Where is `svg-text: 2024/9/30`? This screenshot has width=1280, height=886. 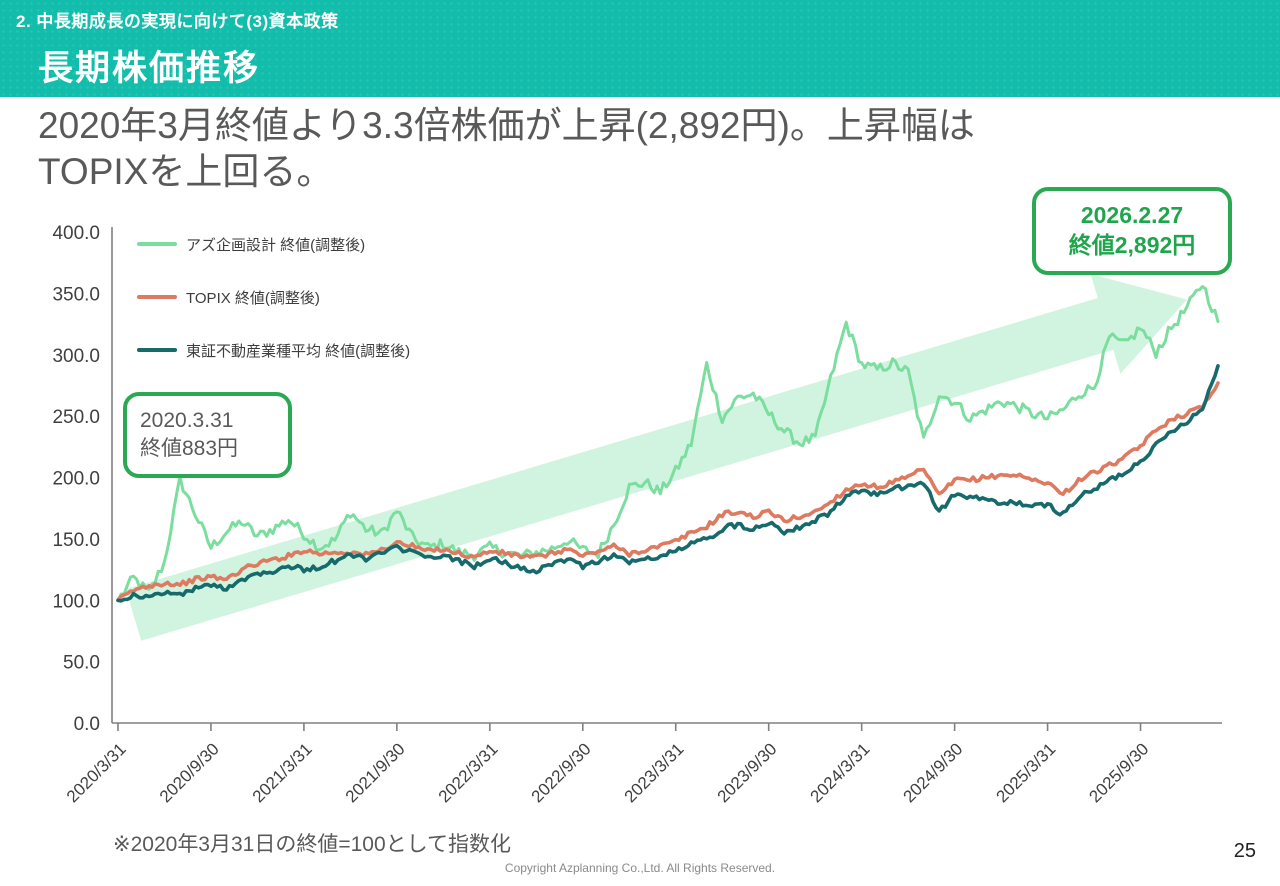 svg-text: 2024/9/30 is located at coordinates (933, 772).